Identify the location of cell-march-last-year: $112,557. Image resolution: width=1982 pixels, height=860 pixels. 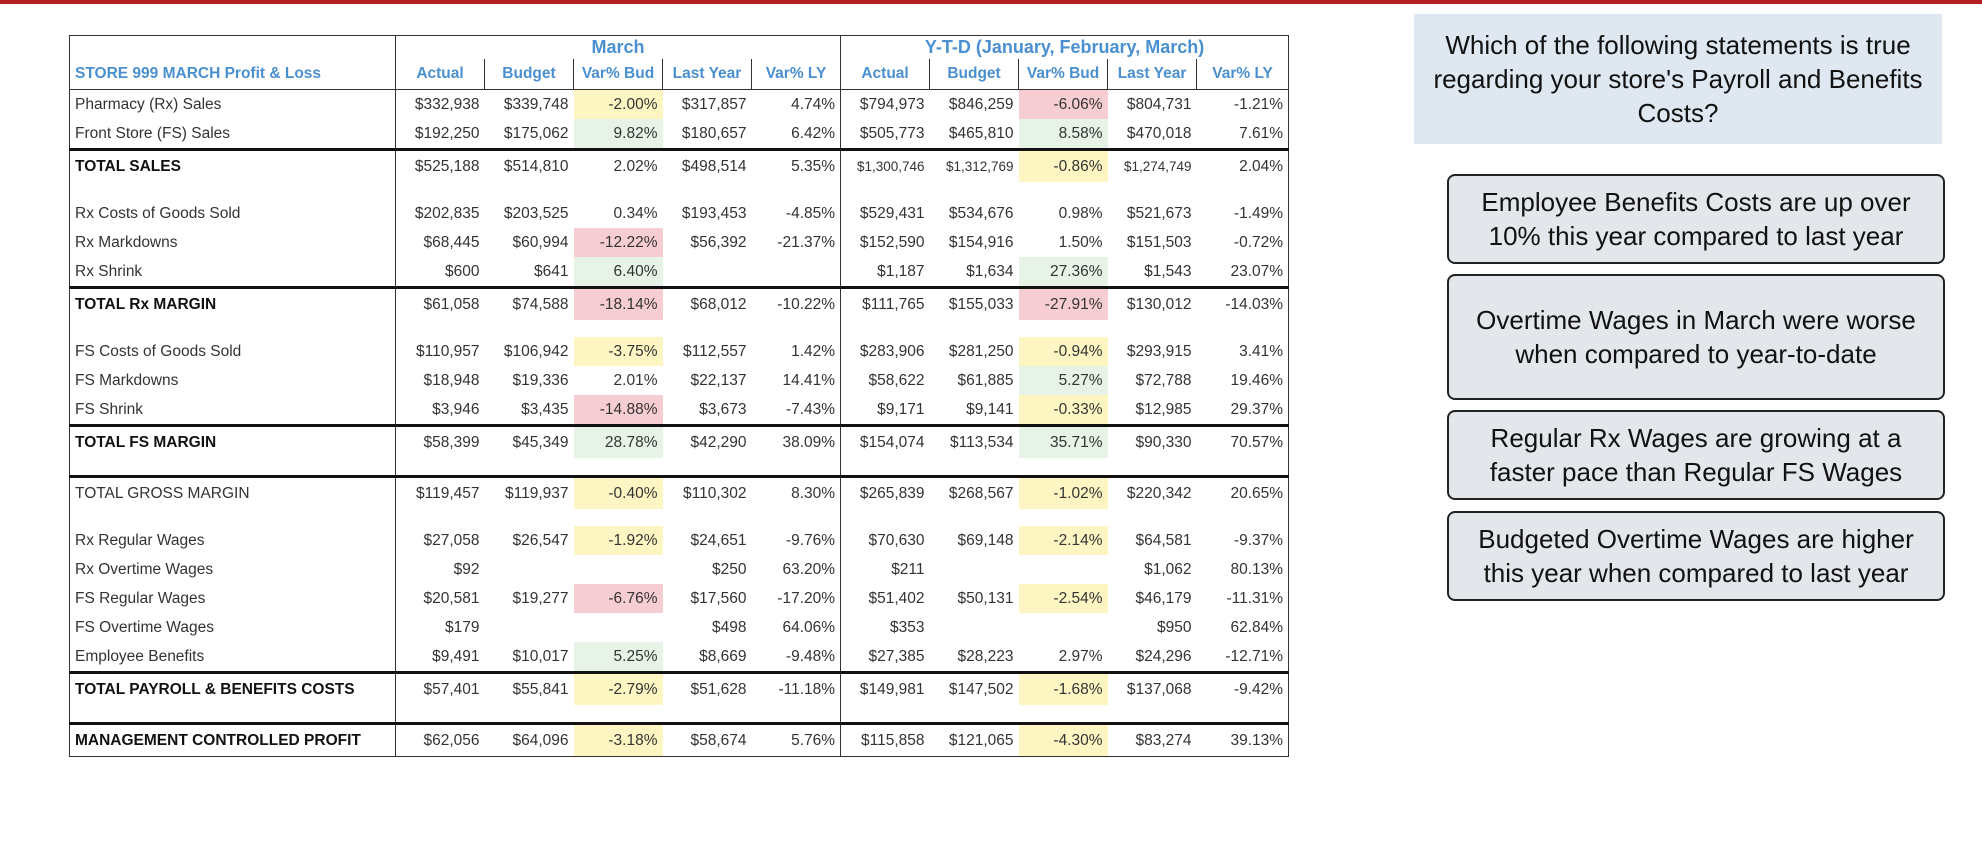
(715, 351).